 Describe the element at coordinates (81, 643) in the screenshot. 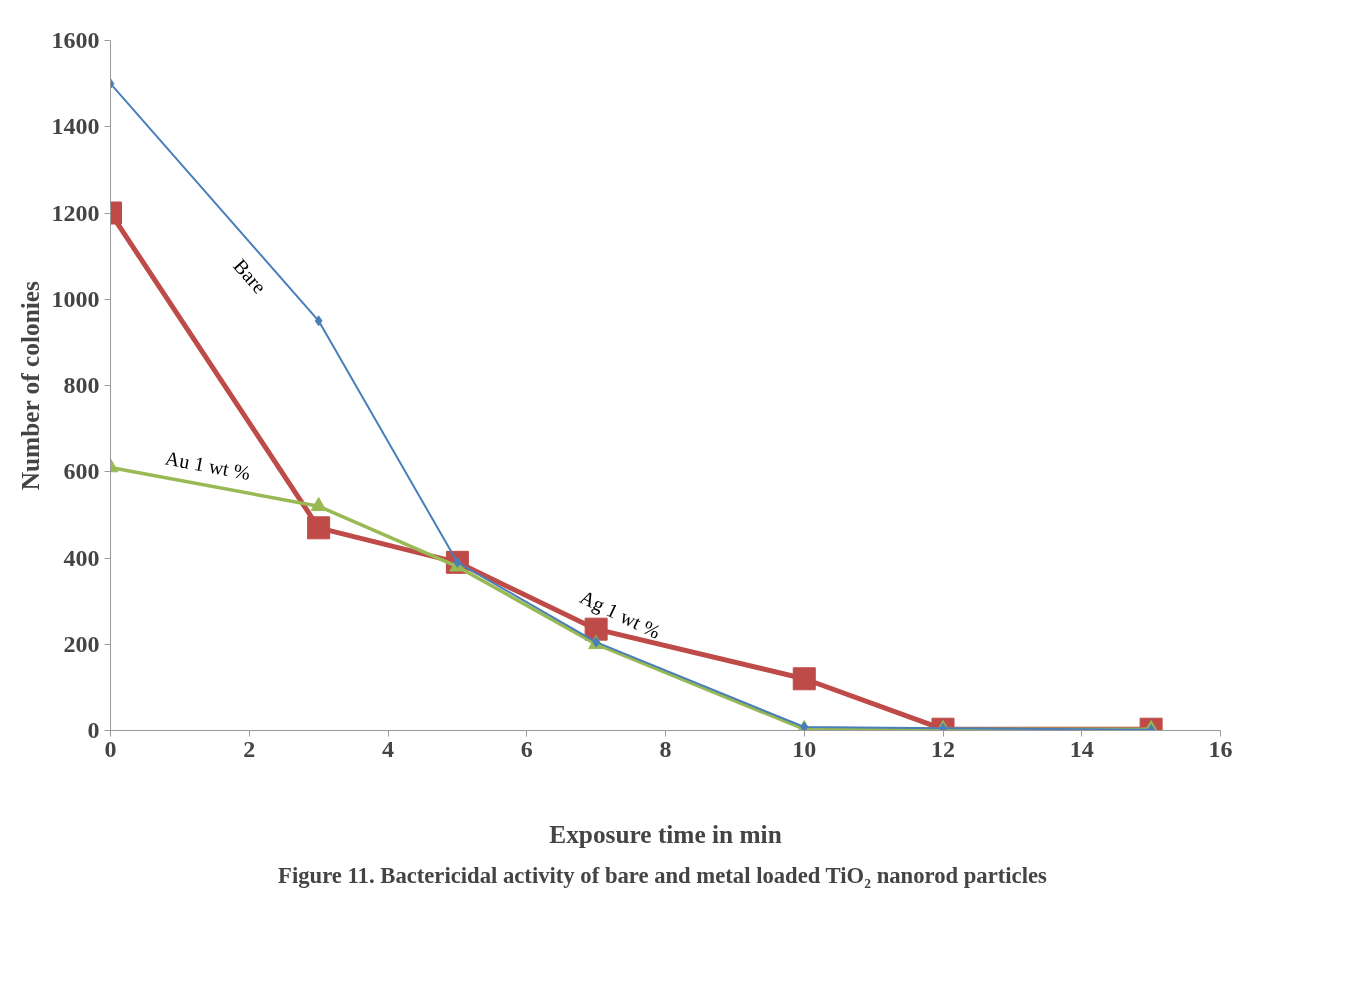

I see `y-tick-label: 200` at that location.